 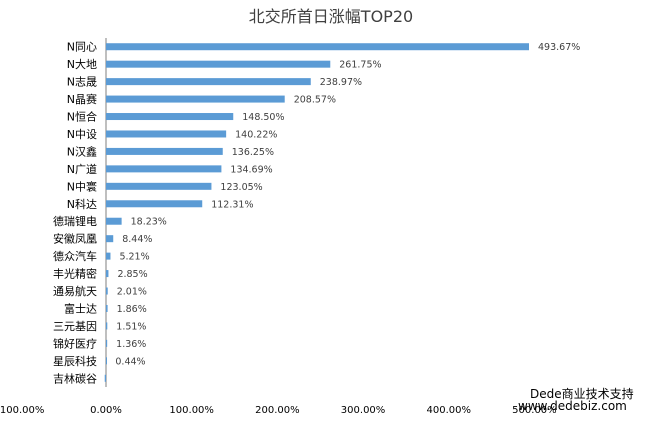 I want to click on category-label: N中寰, so click(x=82, y=186).